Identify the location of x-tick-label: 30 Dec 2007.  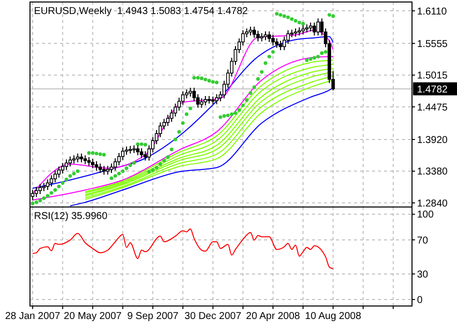
(213, 316).